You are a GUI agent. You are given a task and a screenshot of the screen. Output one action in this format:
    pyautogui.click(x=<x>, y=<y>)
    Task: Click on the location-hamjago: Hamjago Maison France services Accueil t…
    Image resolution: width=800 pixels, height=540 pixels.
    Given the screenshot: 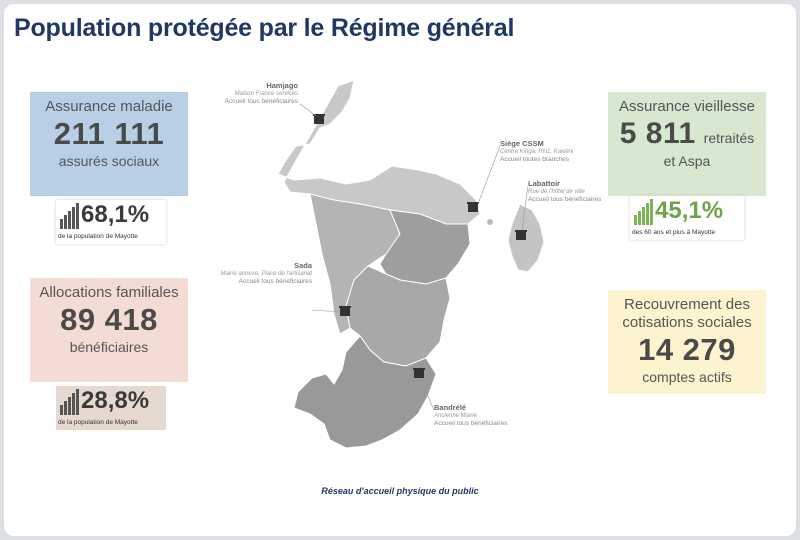 What is the action you would take?
    pyautogui.click(x=253, y=94)
    